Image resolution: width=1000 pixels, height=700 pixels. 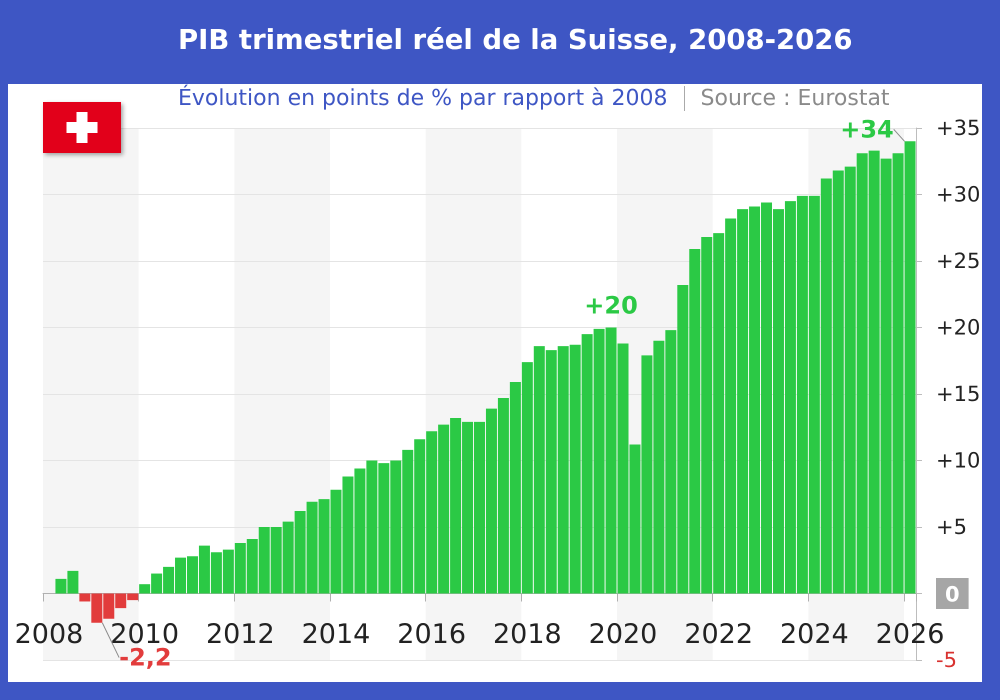 What do you see at coordinates (946, 660) in the screenshot?
I see `y-tick-label: -5` at bounding box center [946, 660].